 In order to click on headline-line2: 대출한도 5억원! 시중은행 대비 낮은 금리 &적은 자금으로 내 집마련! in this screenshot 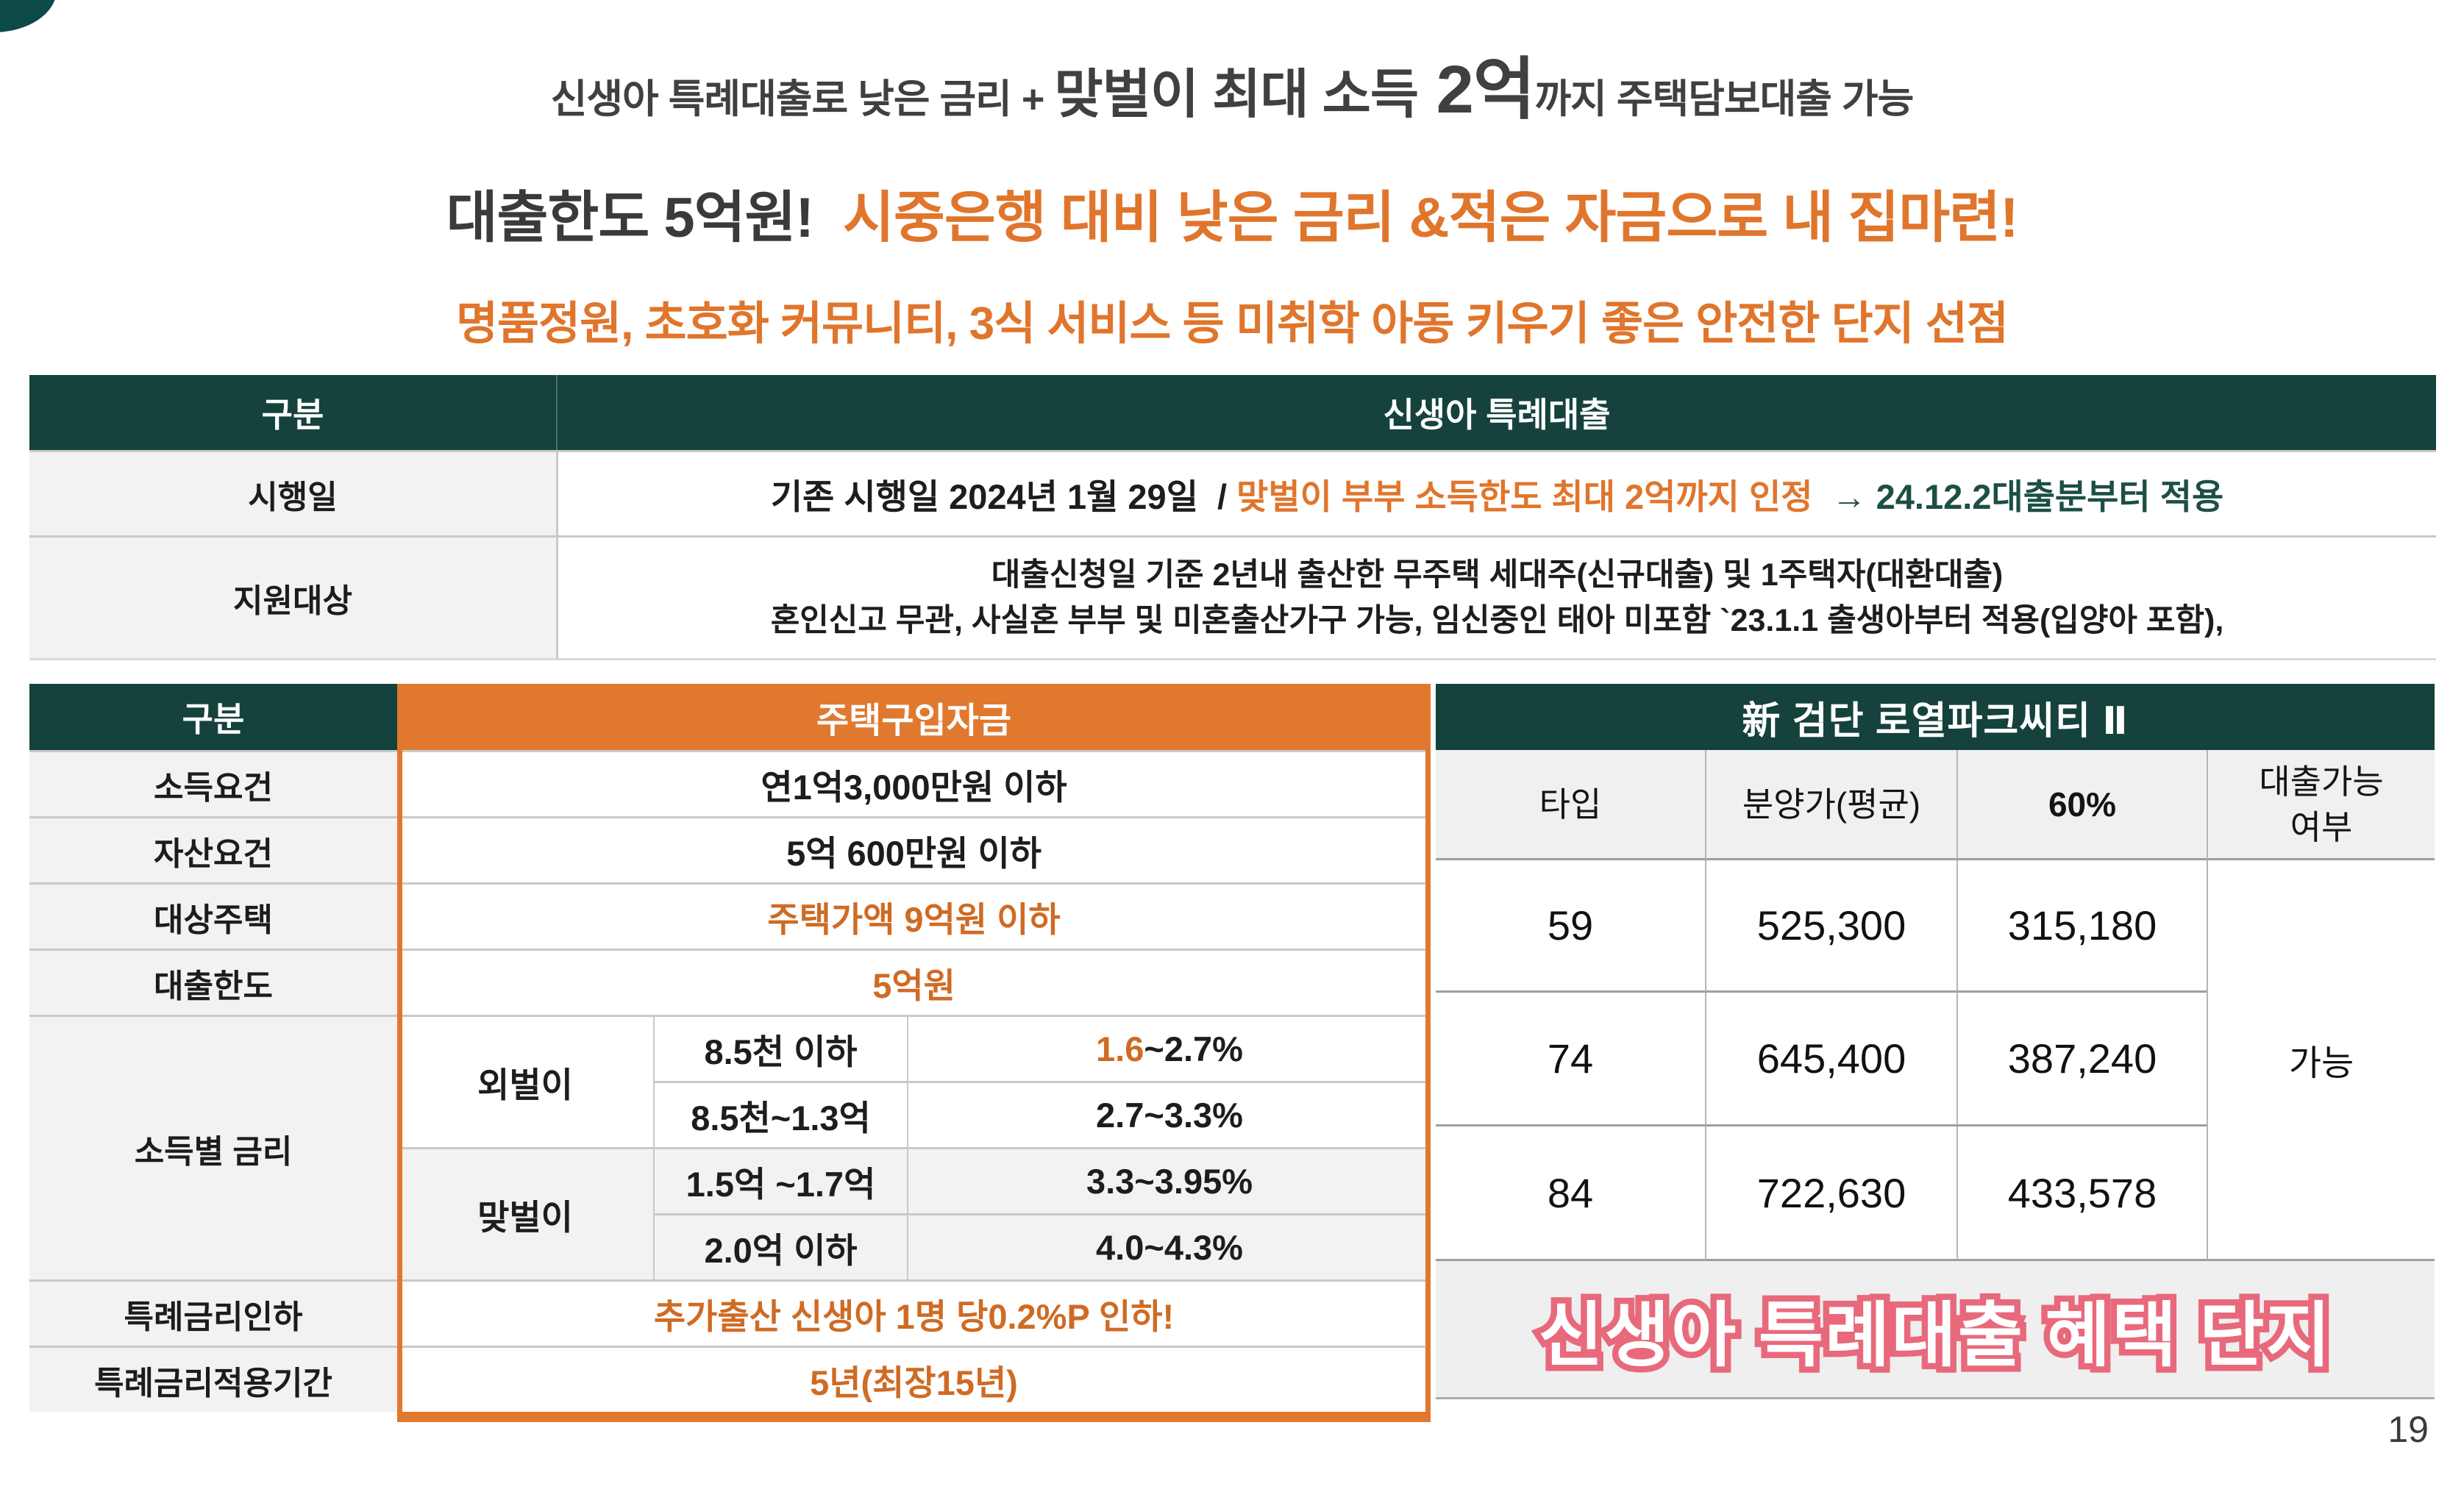, I will do `click(1232, 218)`.